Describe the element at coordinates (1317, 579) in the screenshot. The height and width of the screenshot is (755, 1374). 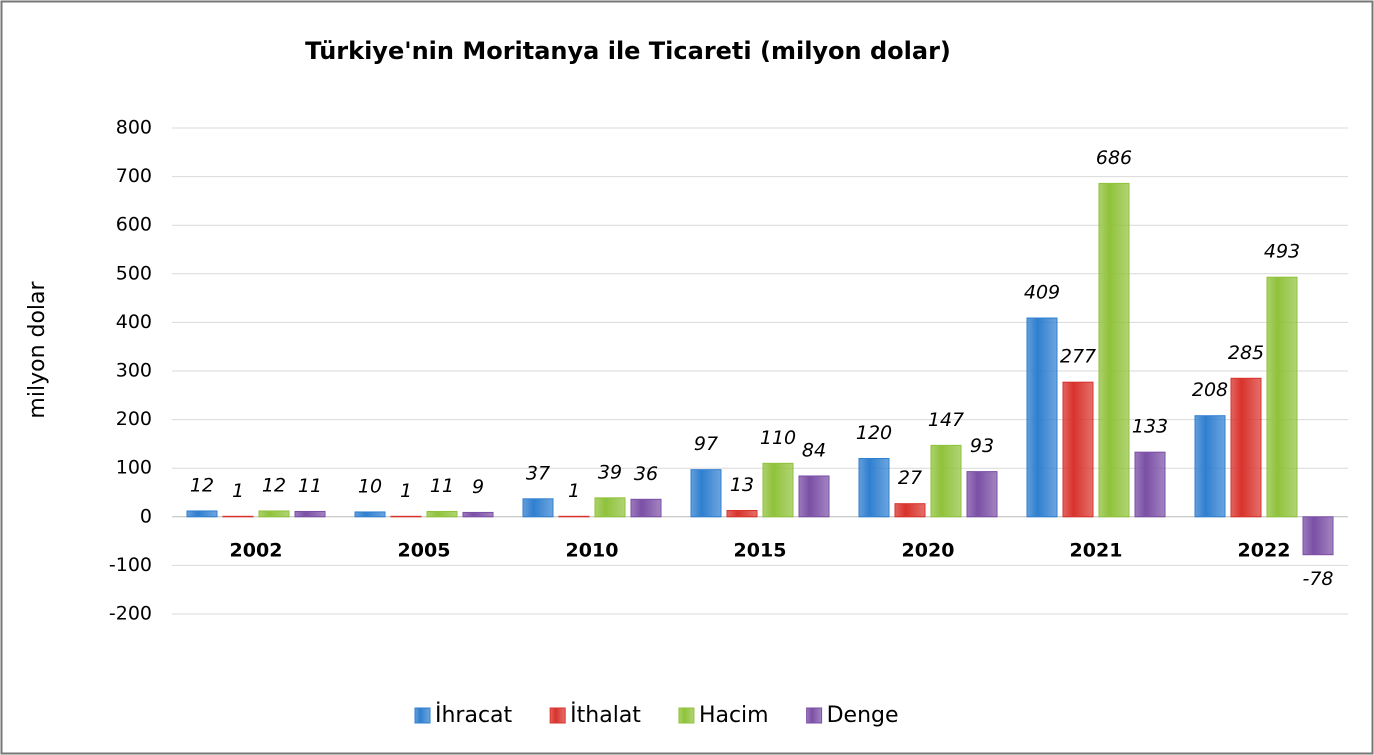
I see `value-label: -78` at that location.